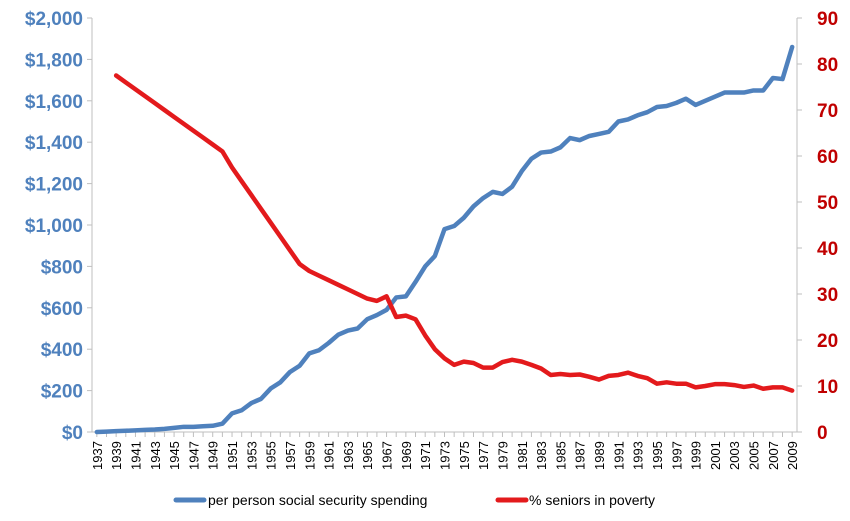  I want to click on x-tick-label: 1995, so click(657, 455).